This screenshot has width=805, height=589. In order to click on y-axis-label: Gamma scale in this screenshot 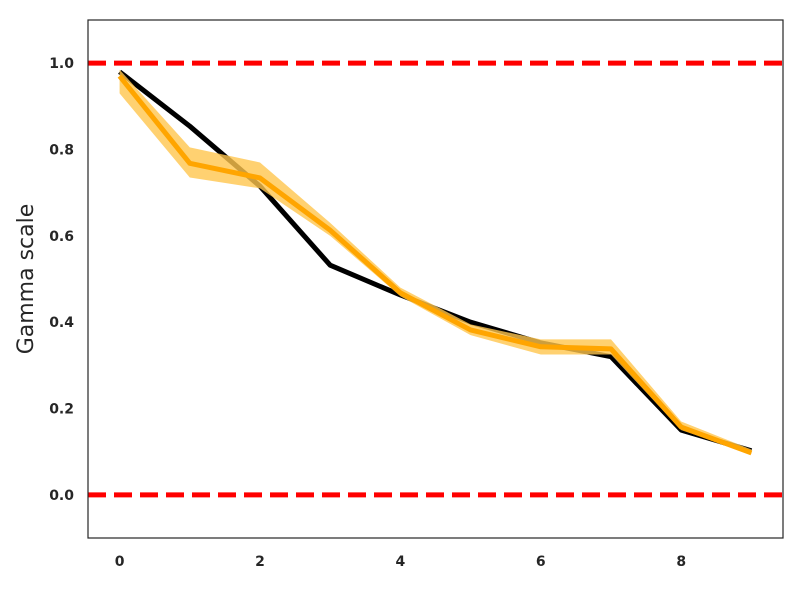, I will do `click(26, 279)`.